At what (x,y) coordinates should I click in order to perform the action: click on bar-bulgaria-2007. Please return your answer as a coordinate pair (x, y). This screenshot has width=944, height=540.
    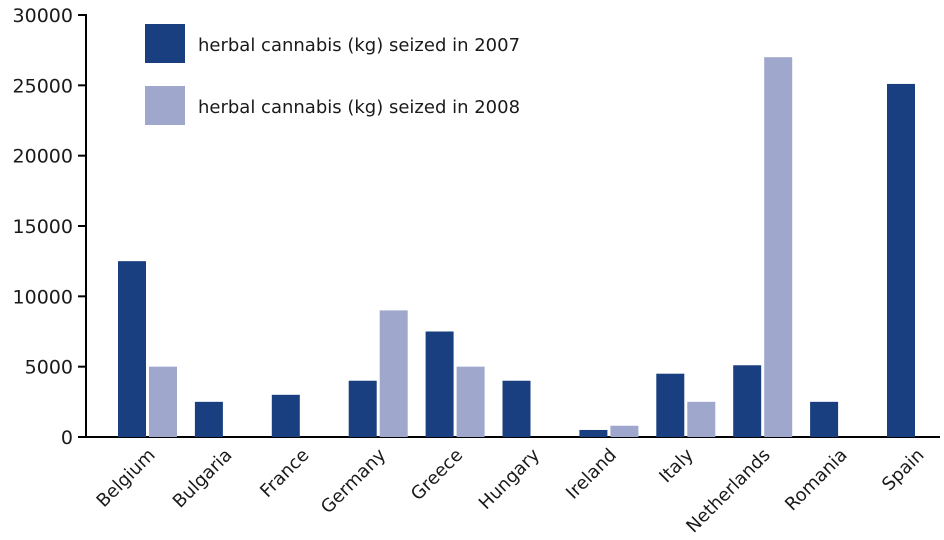
    Looking at the image, I should click on (208, 419).